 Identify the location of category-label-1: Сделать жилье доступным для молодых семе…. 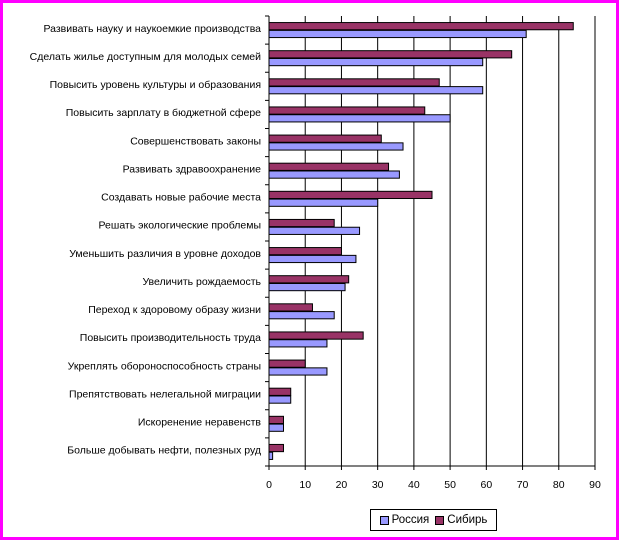
(145, 57).